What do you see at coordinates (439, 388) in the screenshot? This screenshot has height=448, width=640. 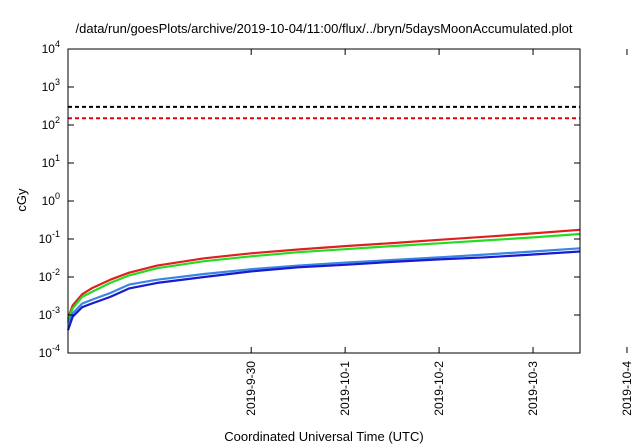 I see `x-tick-label: 2019-10-2` at bounding box center [439, 388].